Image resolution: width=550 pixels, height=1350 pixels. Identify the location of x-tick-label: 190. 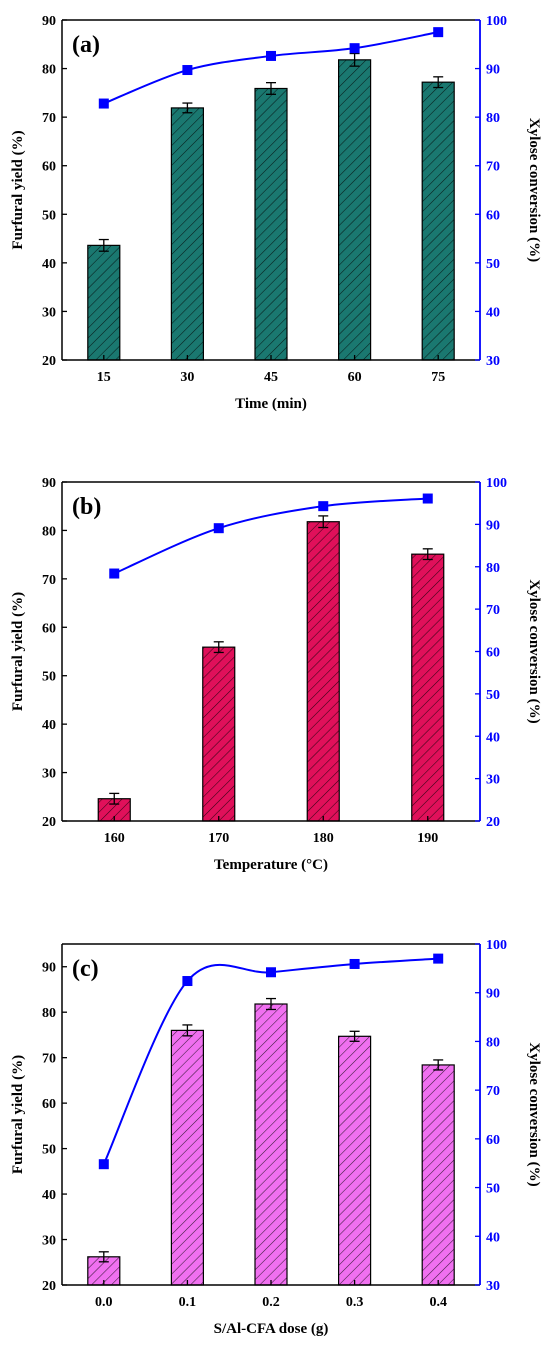
(427, 838).